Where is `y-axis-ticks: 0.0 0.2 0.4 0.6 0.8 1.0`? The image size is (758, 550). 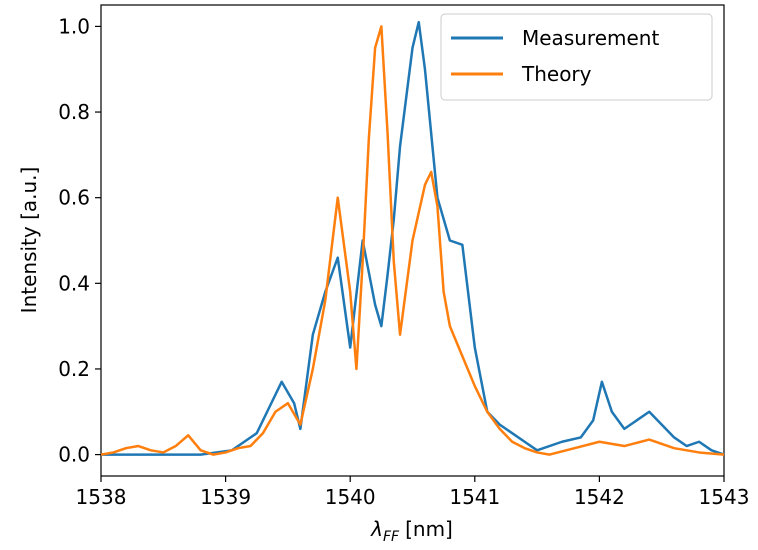 y-axis-ticks: 0.0 0.2 0.4 0.6 0.8 1.0 is located at coordinates (79, 240).